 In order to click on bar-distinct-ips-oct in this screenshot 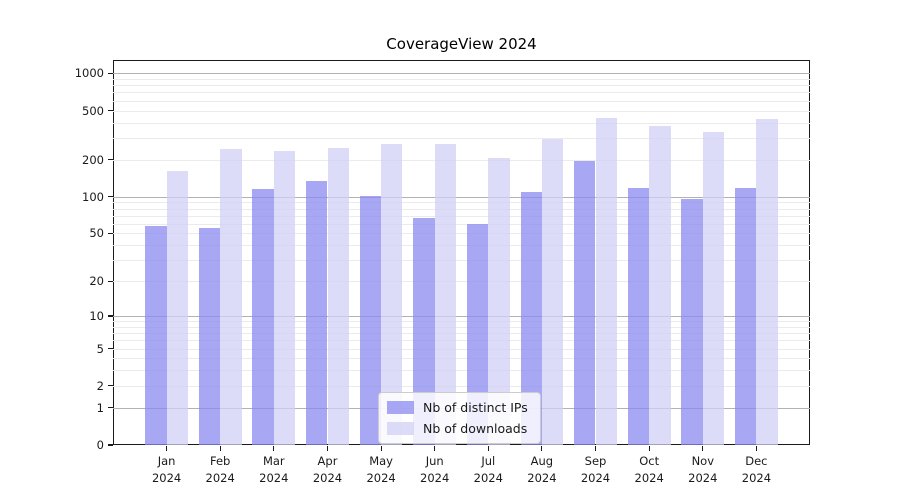, I will do `click(638, 316)`.